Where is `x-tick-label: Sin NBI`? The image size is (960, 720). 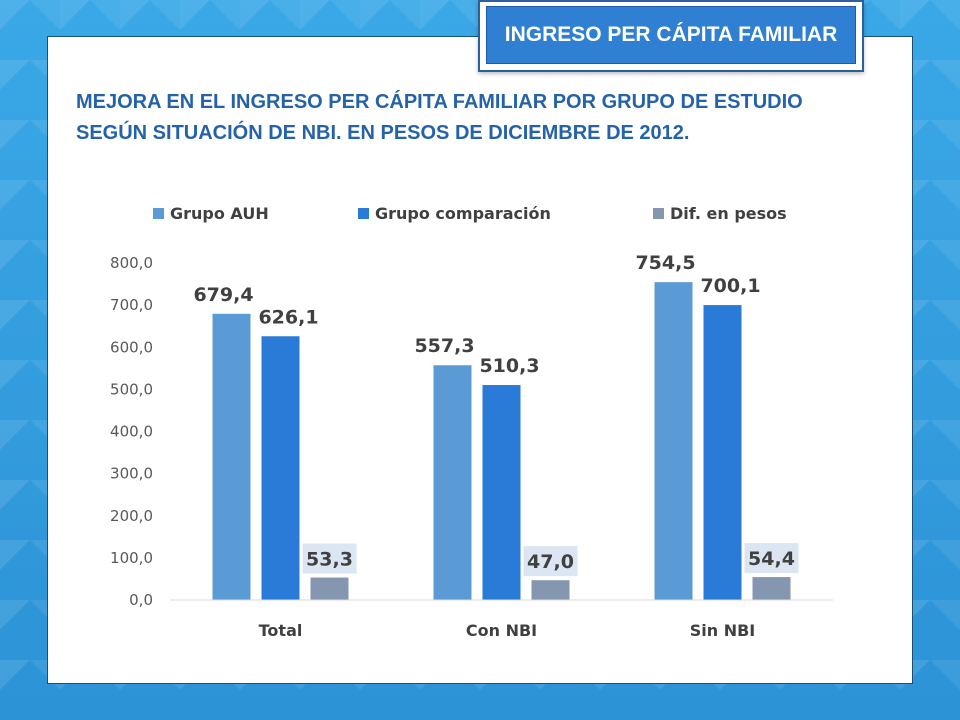 x-tick-label: Sin NBI is located at coordinates (723, 630).